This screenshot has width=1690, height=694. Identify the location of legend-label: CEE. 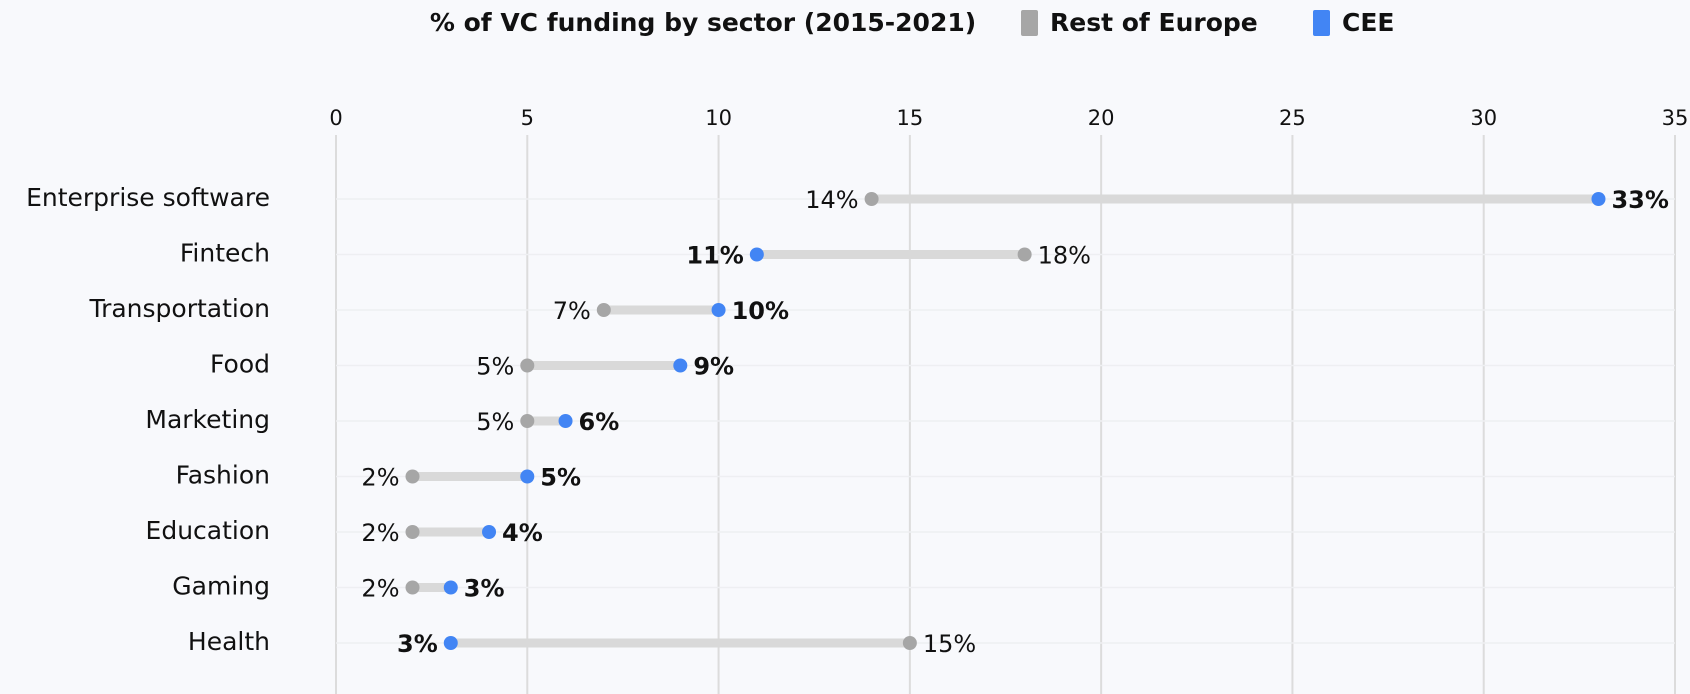
(1368, 22).